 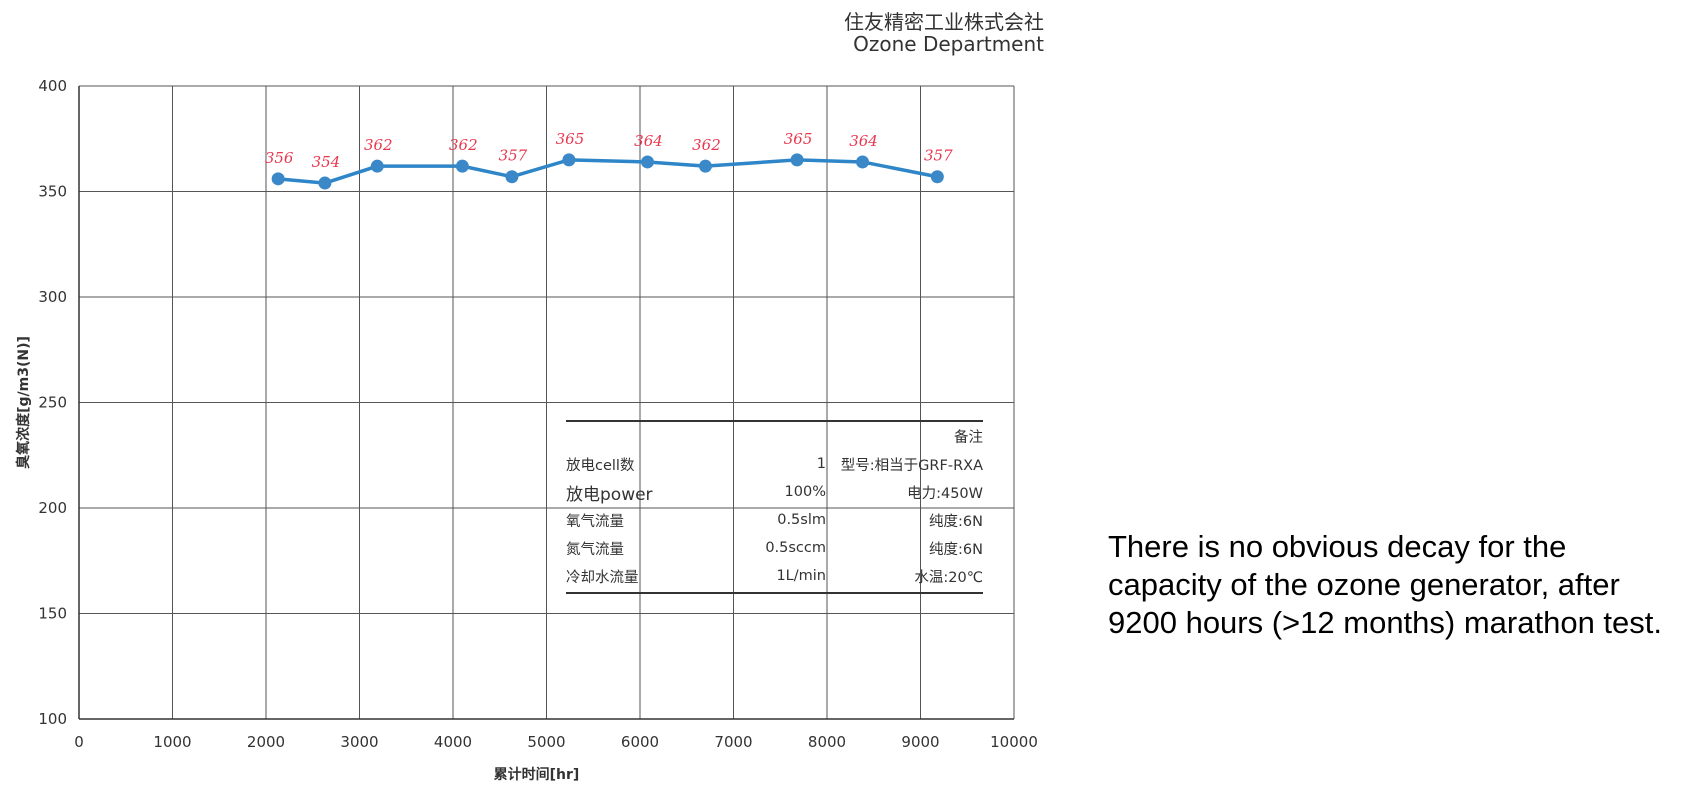 I want to click on cell-label: 氮气流量, so click(x=595, y=549).